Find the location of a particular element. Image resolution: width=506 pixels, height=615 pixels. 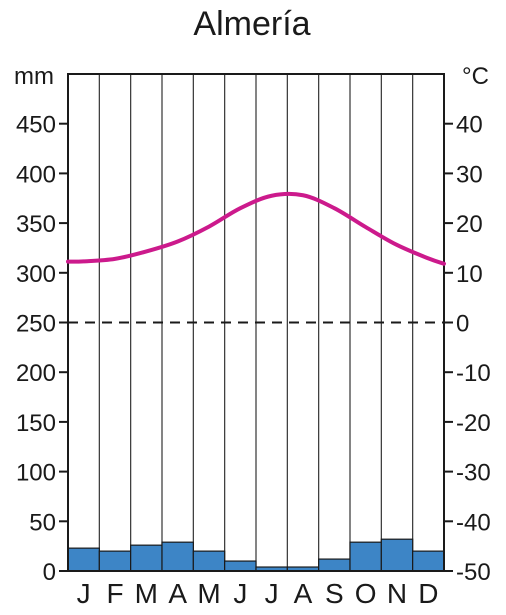

chart-title: Almería is located at coordinates (251, 24).